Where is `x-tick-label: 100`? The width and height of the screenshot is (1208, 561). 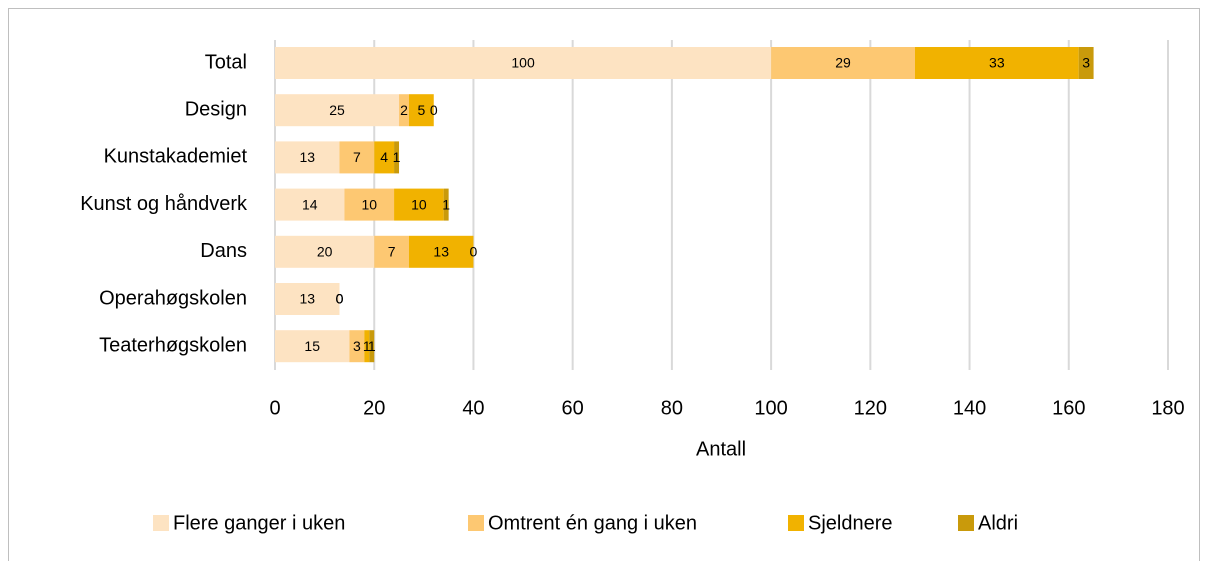 x-tick-label: 100 is located at coordinates (770, 408).